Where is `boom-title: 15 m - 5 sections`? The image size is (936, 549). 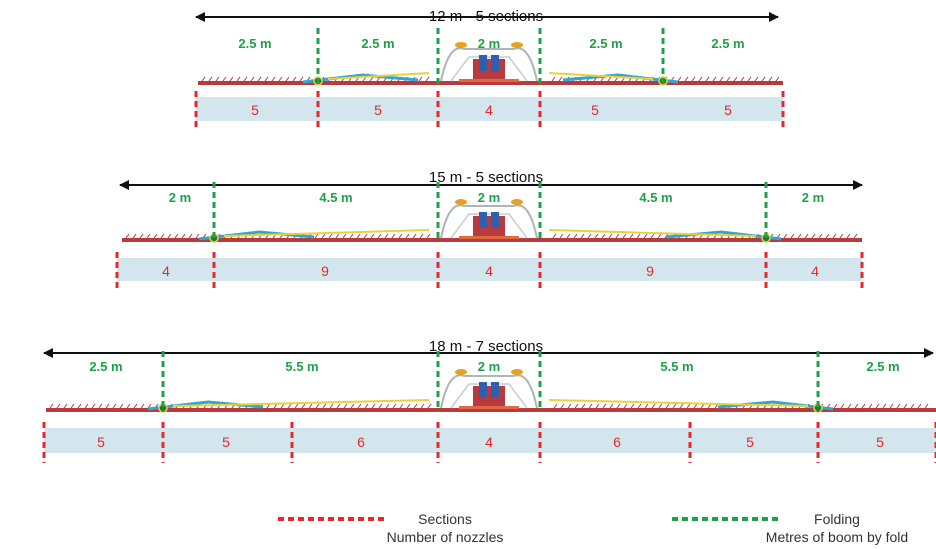 boom-title: 15 m - 5 sections is located at coordinates (486, 177).